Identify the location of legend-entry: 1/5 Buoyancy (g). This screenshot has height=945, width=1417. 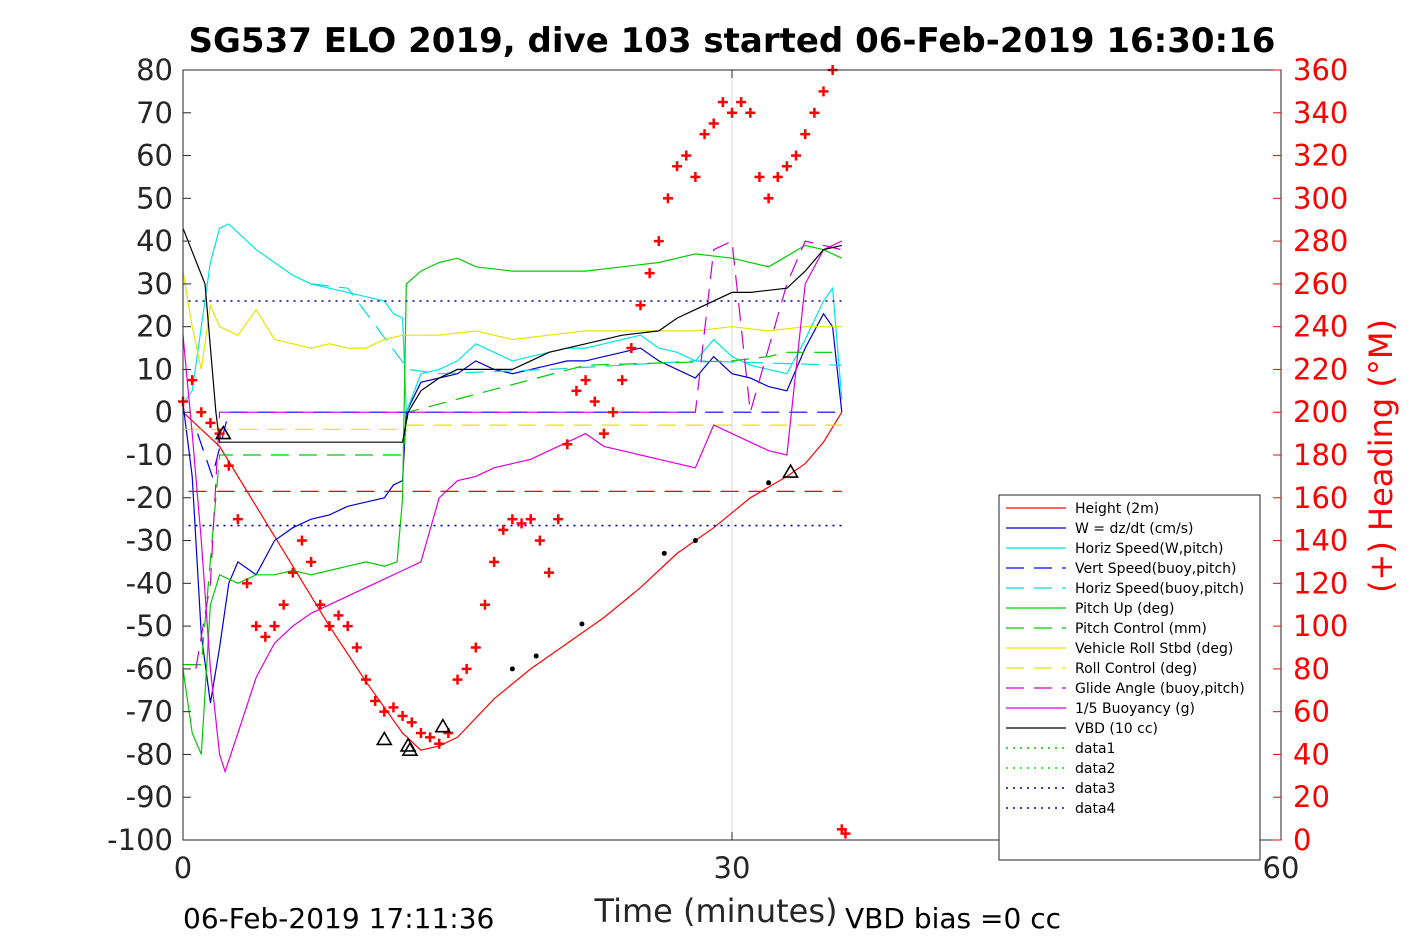
(1135, 709).